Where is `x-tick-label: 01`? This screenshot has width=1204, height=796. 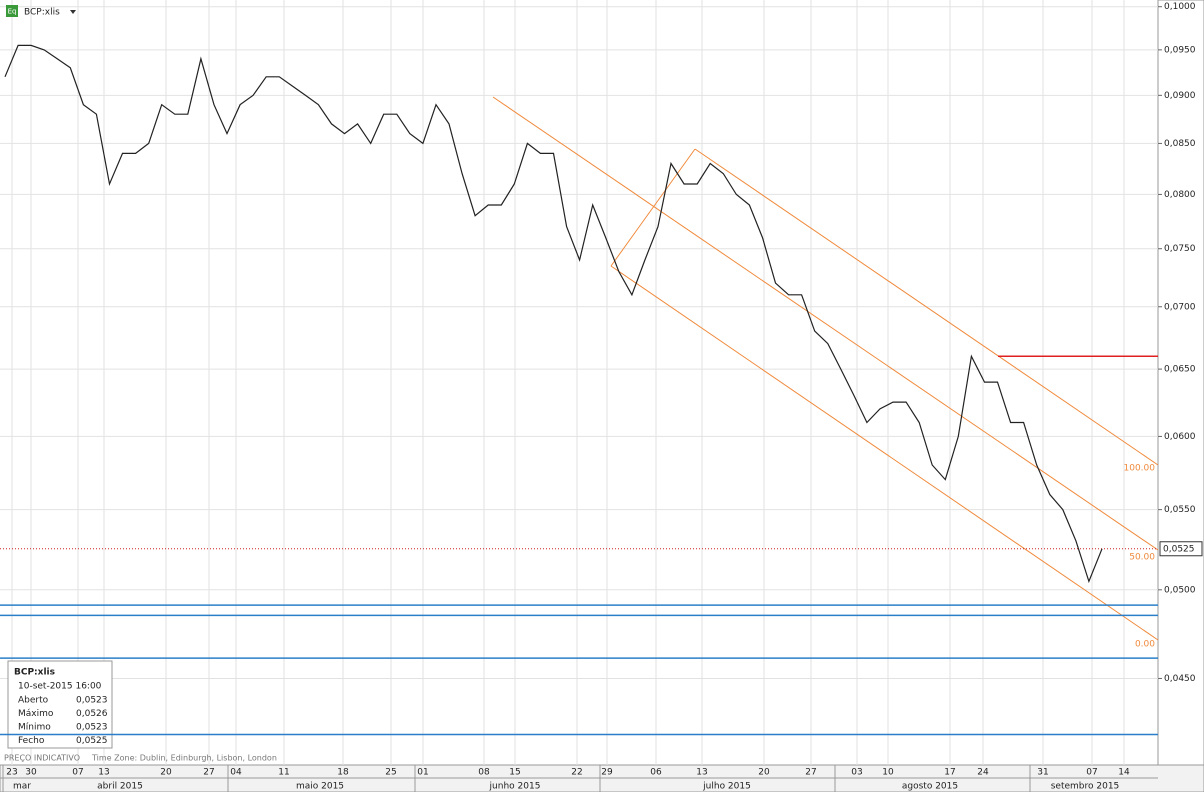
x-tick-label: 01 is located at coordinates (422, 773).